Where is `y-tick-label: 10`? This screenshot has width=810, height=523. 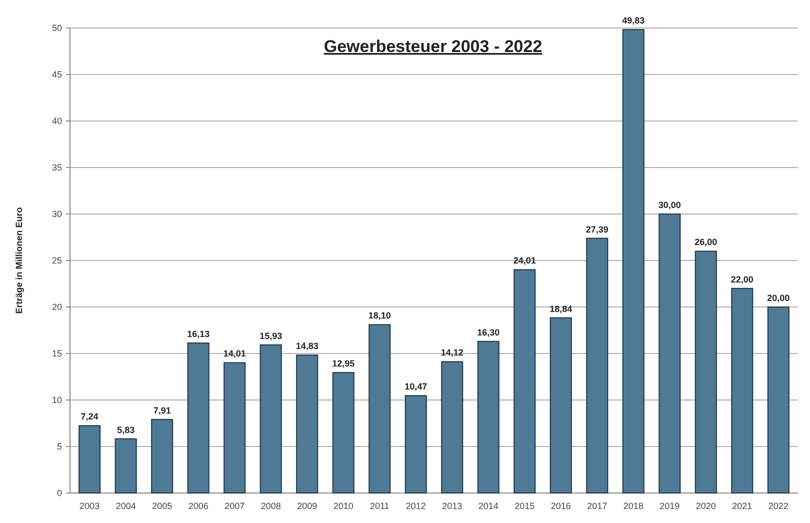 y-tick-label: 10 is located at coordinates (57, 400).